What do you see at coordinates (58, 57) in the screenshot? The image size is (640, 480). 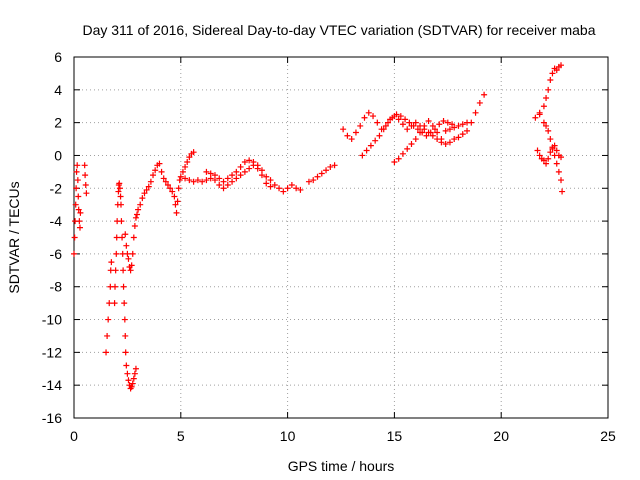 I see `y-tick-label: 6` at bounding box center [58, 57].